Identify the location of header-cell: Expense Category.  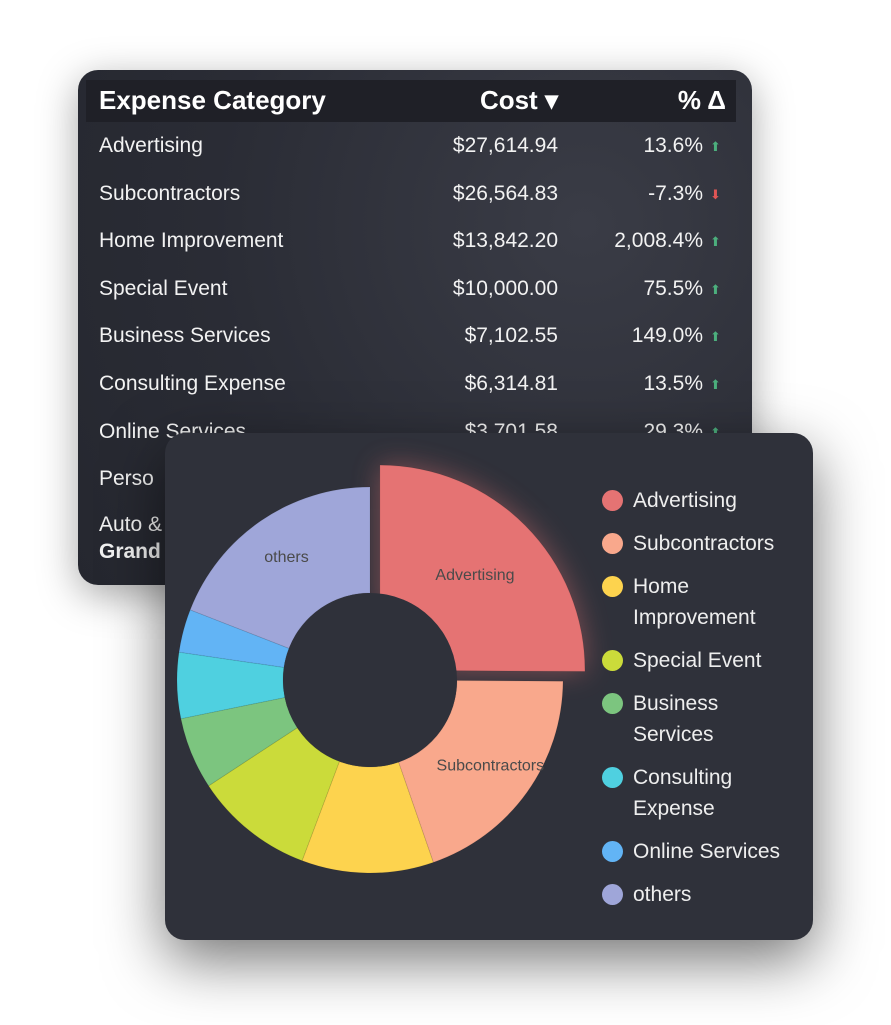
(212, 100).